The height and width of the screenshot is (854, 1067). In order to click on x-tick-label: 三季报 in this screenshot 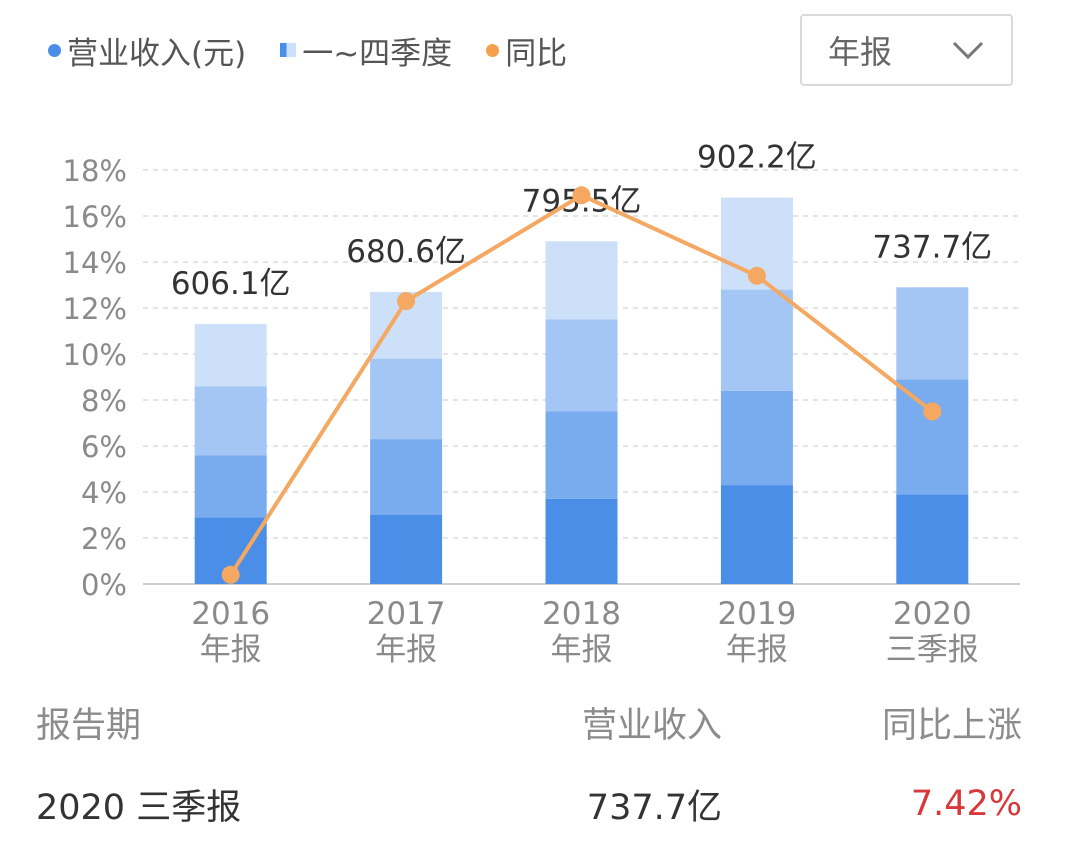, I will do `click(932, 650)`.